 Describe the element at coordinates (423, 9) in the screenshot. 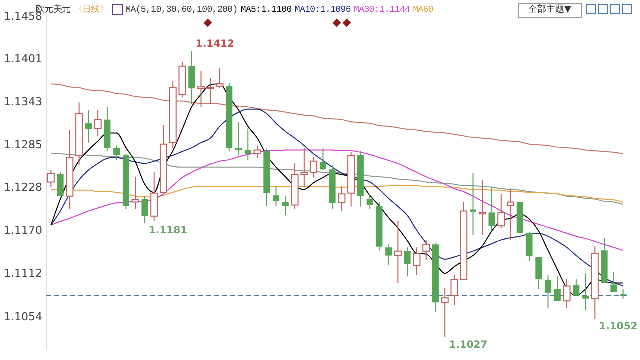

I see `text: MA60` at that location.